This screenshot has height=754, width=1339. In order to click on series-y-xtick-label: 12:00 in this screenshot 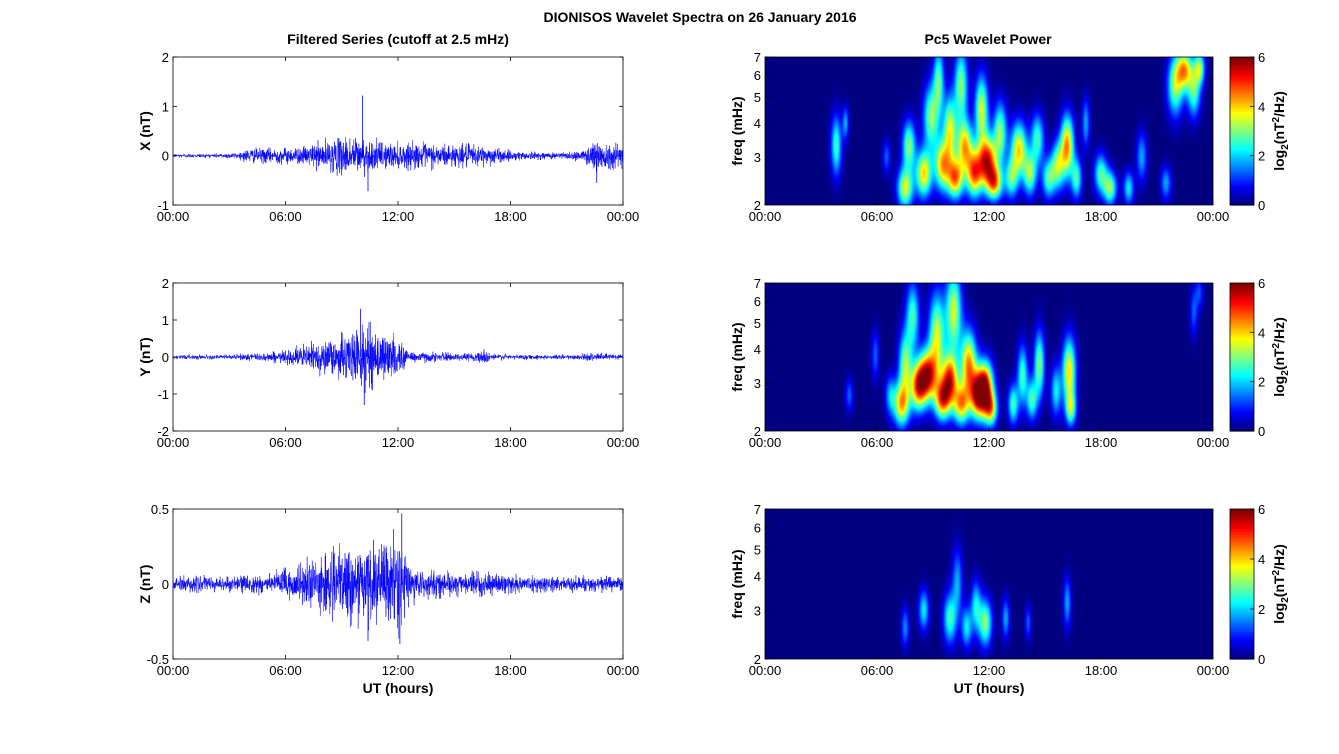, I will do `click(398, 442)`.